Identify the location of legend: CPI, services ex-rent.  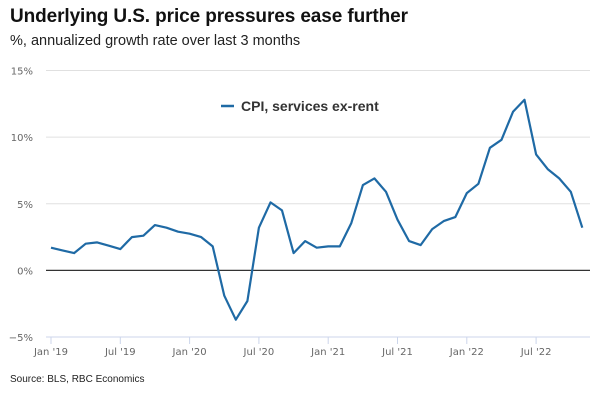
(300, 106).